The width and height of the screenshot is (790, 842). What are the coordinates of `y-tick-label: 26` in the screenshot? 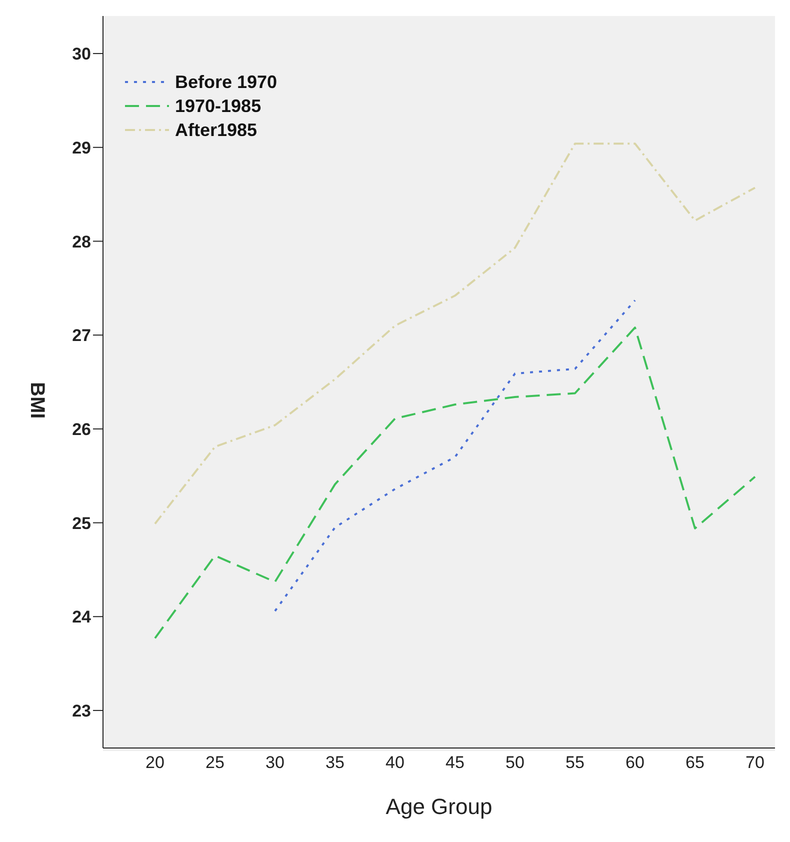 It's located at (81, 429).